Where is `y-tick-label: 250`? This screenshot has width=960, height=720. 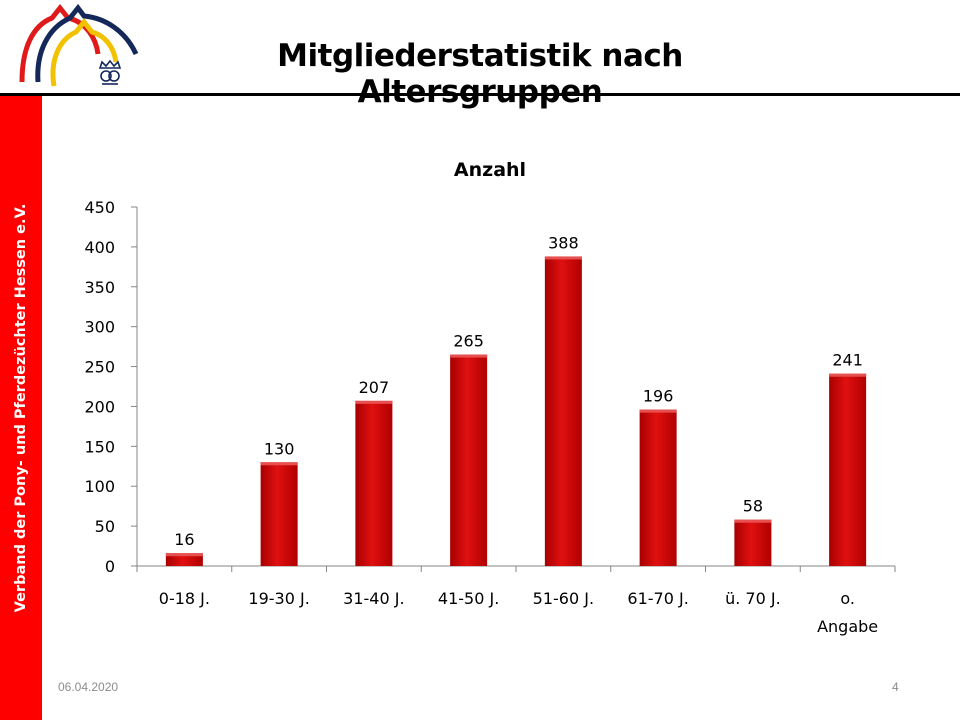 y-tick-label: 250 is located at coordinates (99, 367).